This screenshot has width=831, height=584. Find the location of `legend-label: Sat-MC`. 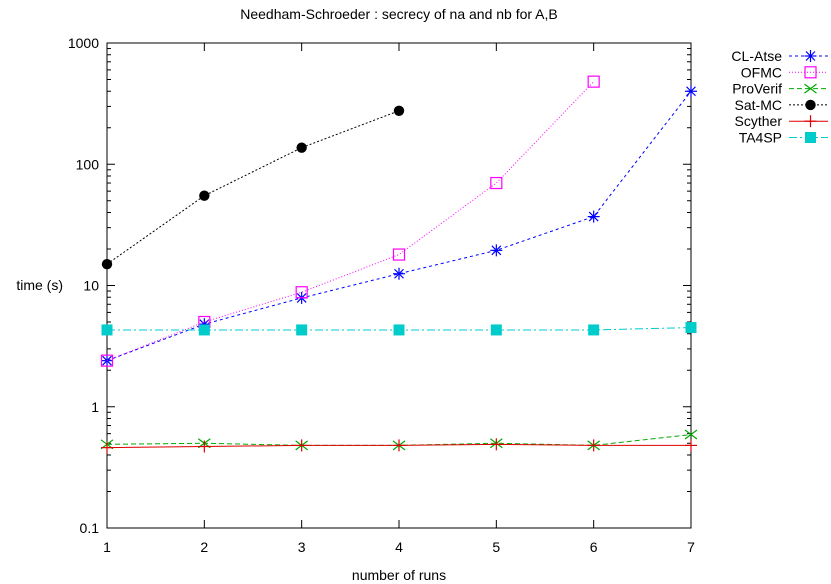

legend-label: Sat-MC is located at coordinates (758, 105).